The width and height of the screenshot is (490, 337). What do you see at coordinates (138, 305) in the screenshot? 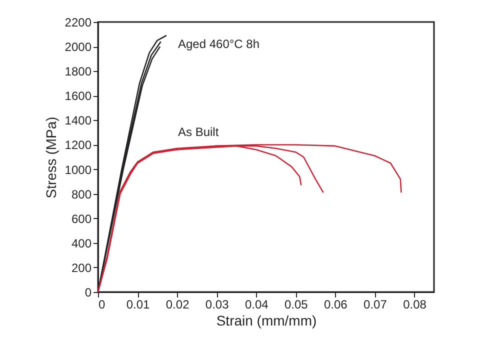
I see `x-tick-label: 0.01` at bounding box center [138, 305].